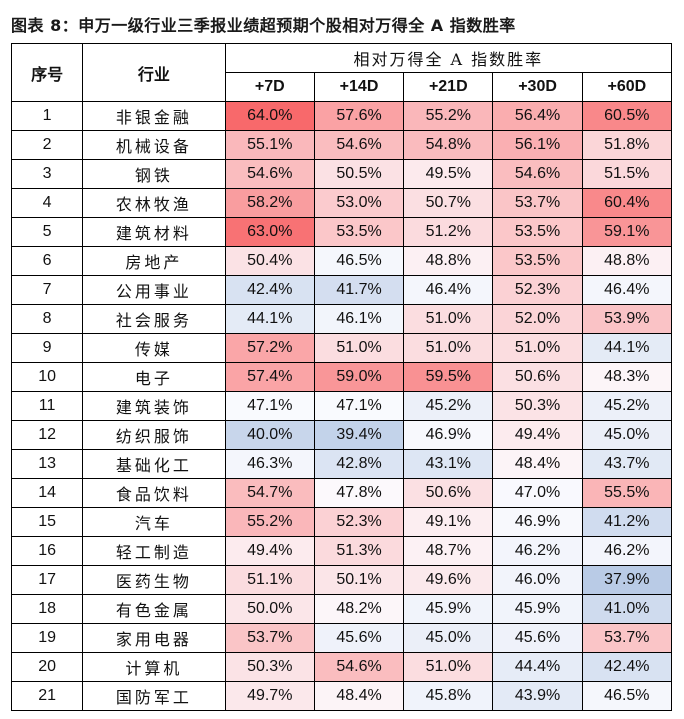 Image resolution: width=684 pixels, height=719 pixels. What do you see at coordinates (154, 377) in the screenshot?
I see `row-industry: 电子` at bounding box center [154, 377].